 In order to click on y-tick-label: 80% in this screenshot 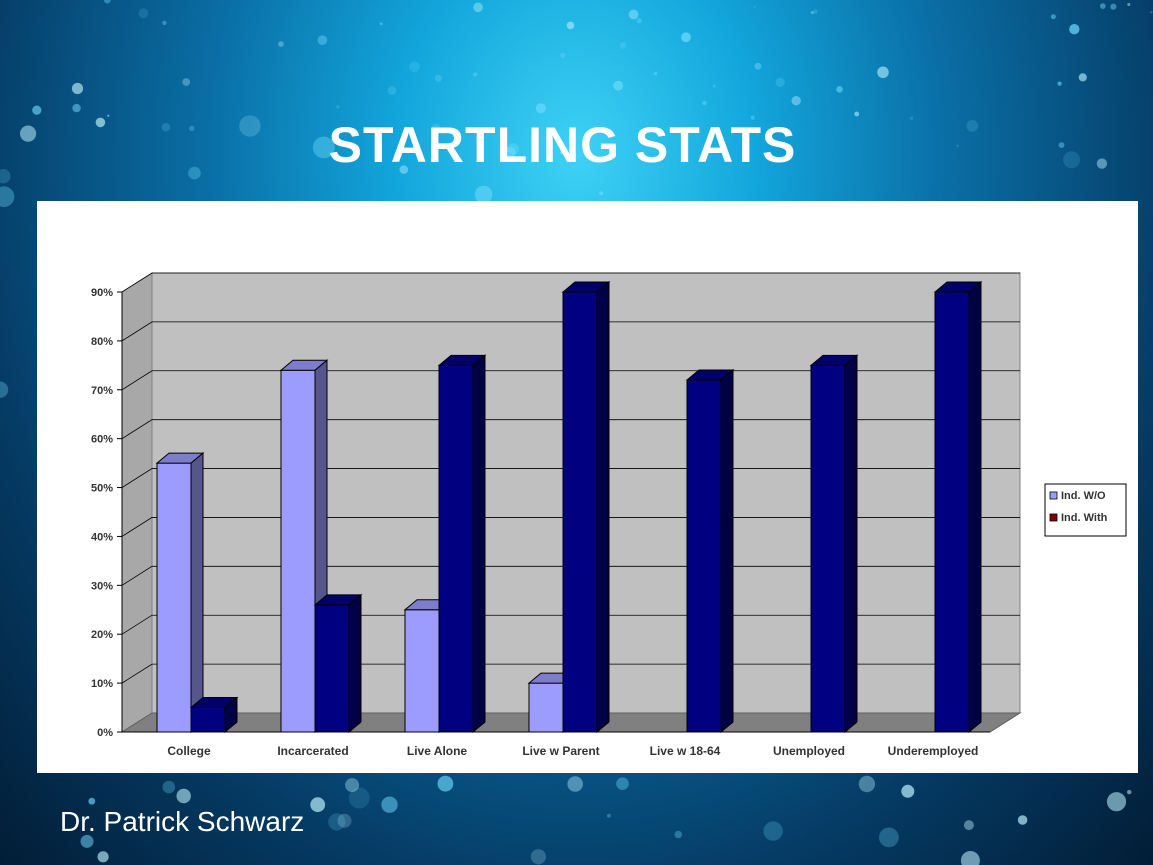, I will do `click(102, 342)`.